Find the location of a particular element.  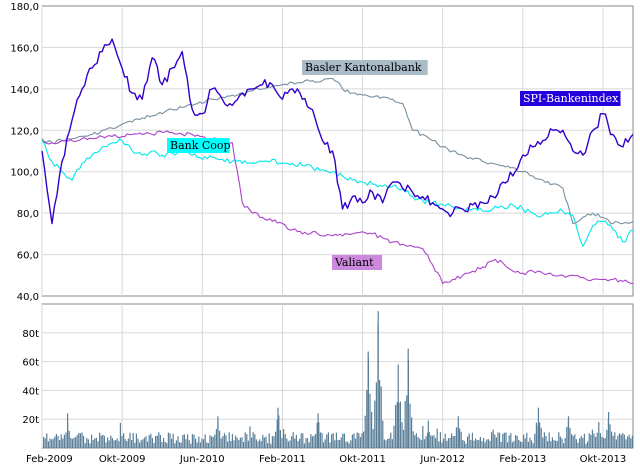

price-y-tick-label: 180,0 is located at coordinates (24, 7).